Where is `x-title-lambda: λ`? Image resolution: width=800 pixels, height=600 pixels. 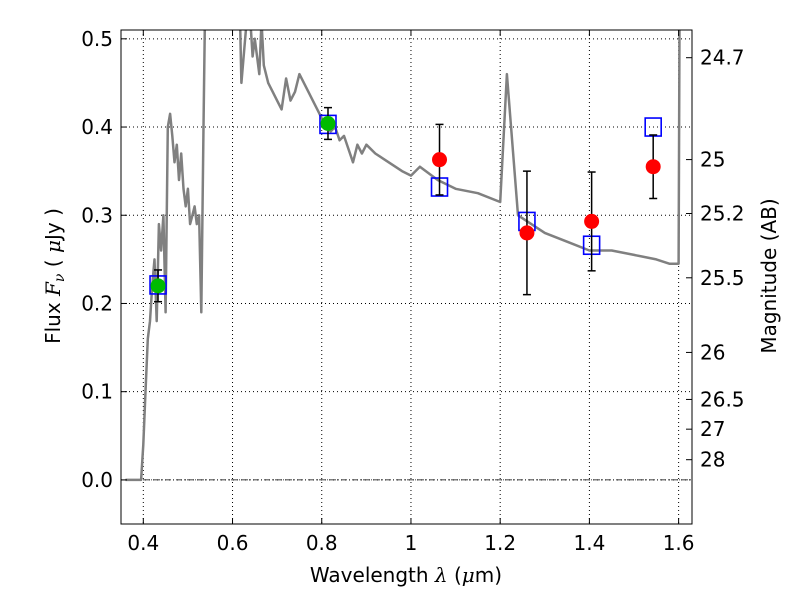 x-title-lambda: λ is located at coordinates (441, 575).